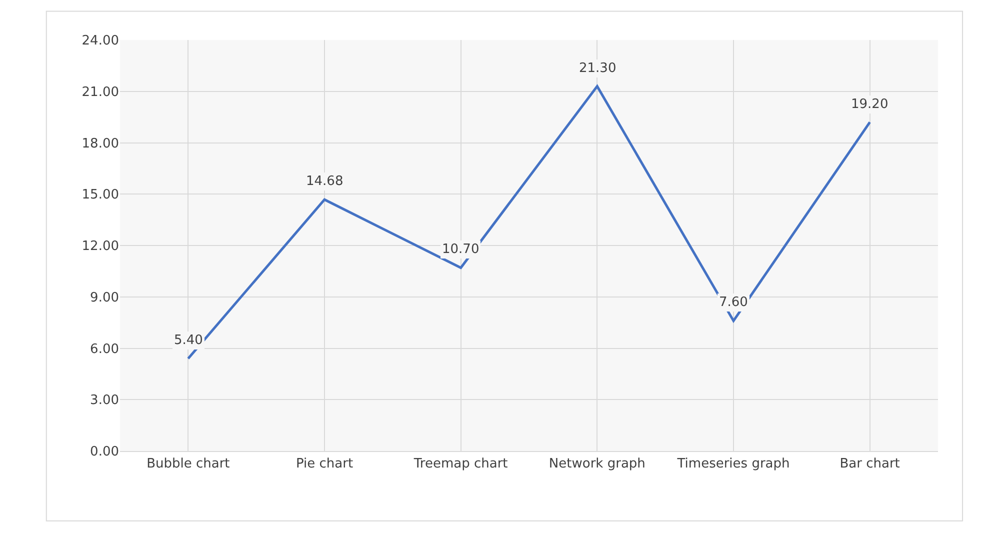  I want to click on y-tick-label: 3.00, so click(104, 400).